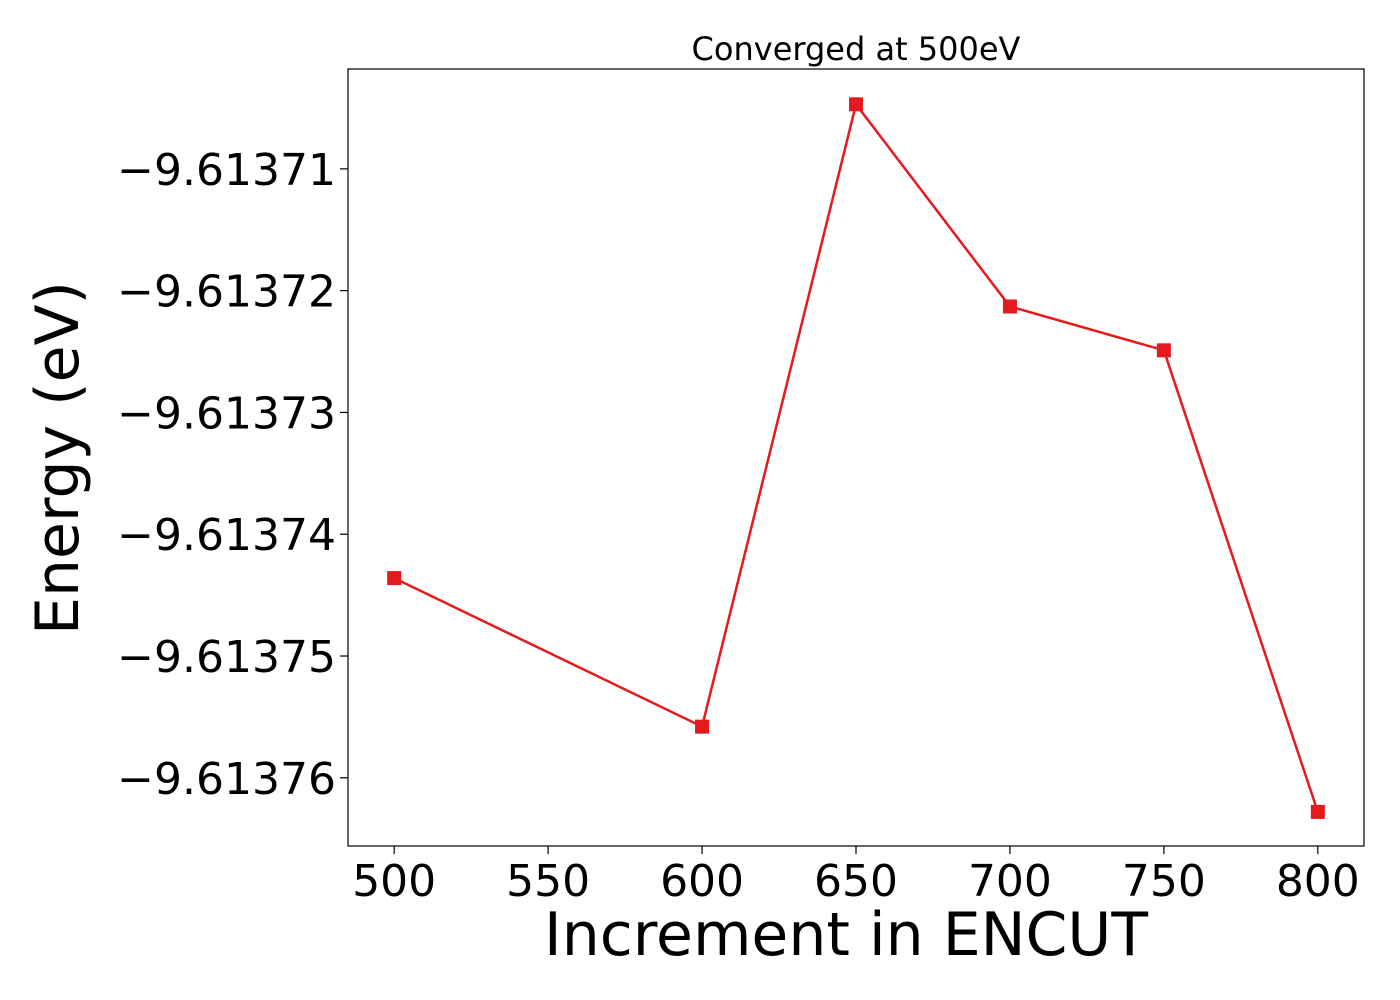  What do you see at coordinates (846, 935) in the screenshot?
I see `x-axis-label: Increment in ENCUT` at bounding box center [846, 935].